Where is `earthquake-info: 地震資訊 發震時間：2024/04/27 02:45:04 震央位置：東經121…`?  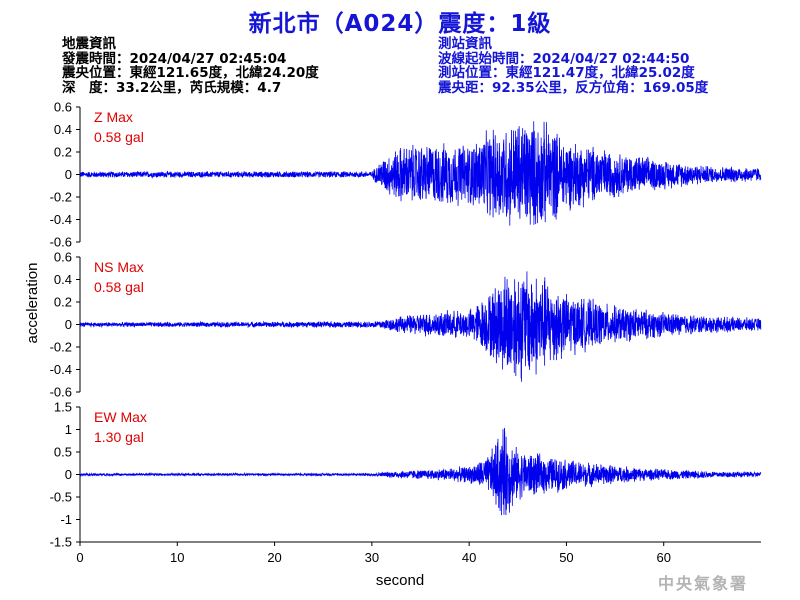 earthquake-info: 地震資訊 發震時間：2024/04/27 02:45:04 震央位置：東經121… is located at coordinates (190, 66).